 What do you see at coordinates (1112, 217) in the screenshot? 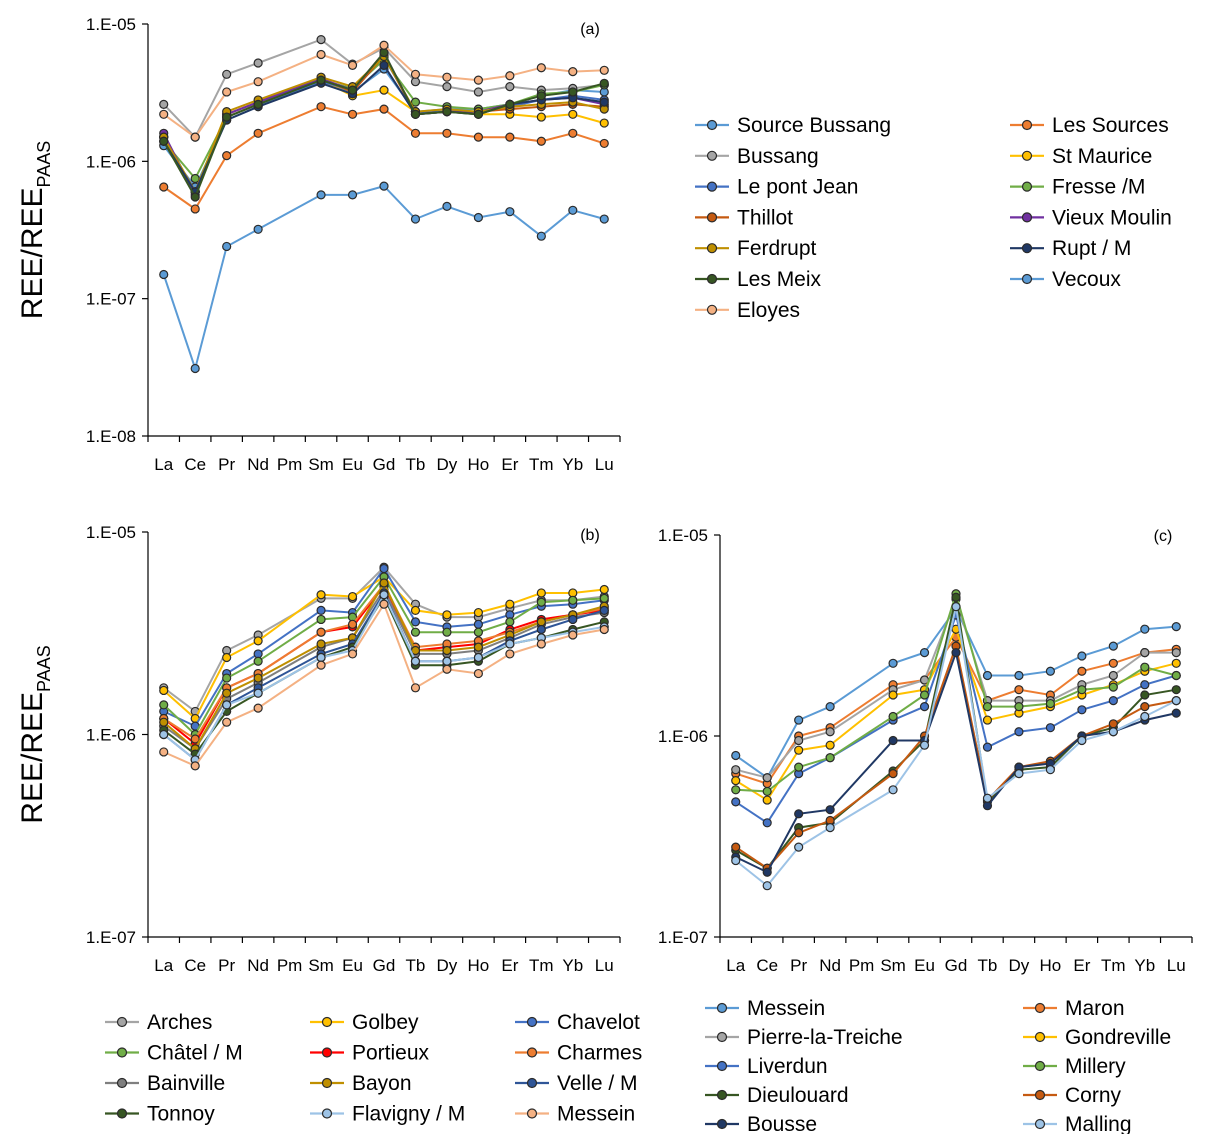
I see `legend-label: Vieux Moulin` at bounding box center [1112, 217].